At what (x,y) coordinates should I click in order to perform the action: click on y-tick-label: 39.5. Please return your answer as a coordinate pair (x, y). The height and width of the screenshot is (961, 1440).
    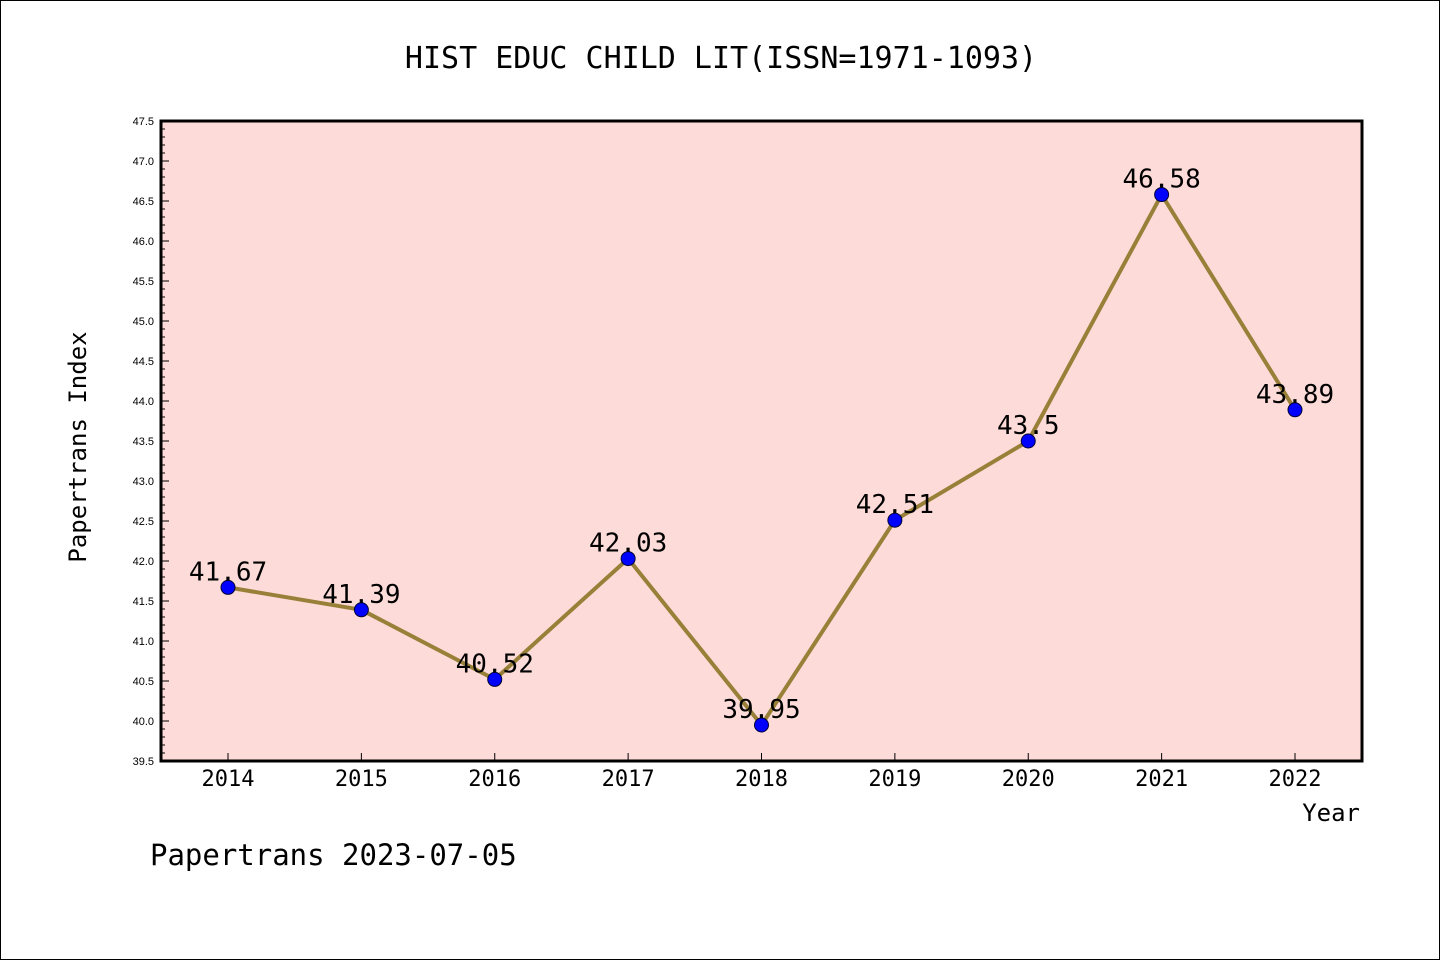
    Looking at the image, I should click on (143, 762).